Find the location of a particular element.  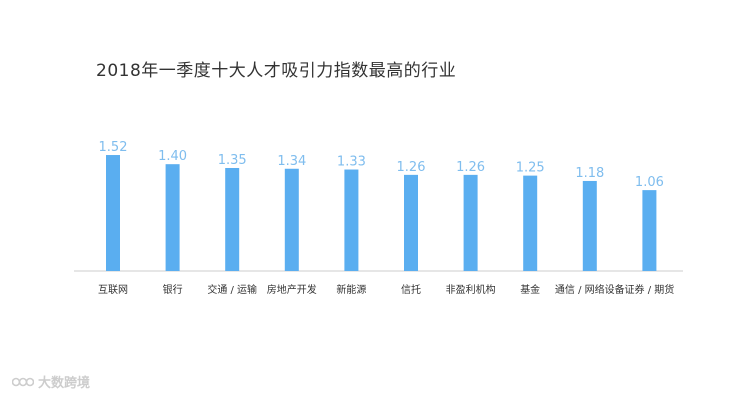

category-label: 银行 is located at coordinates (173, 289).